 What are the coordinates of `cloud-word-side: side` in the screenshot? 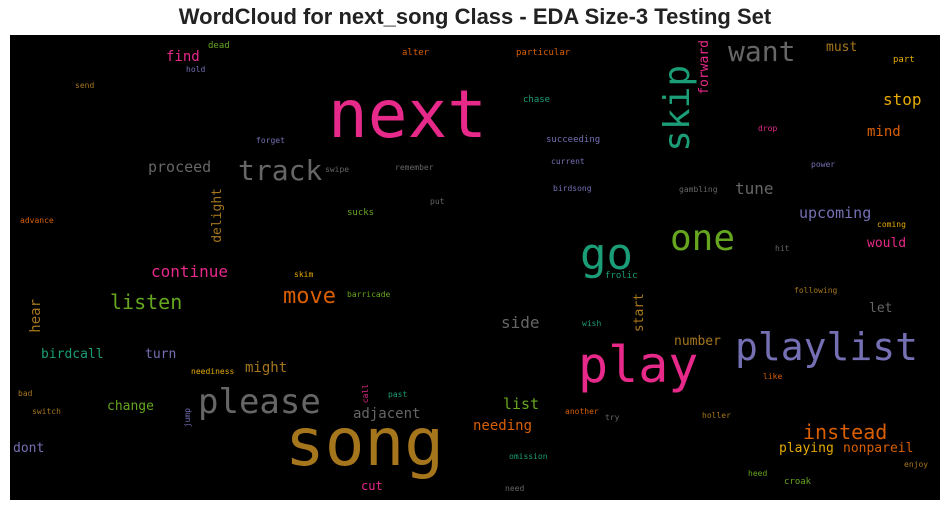 It's located at (520, 322).